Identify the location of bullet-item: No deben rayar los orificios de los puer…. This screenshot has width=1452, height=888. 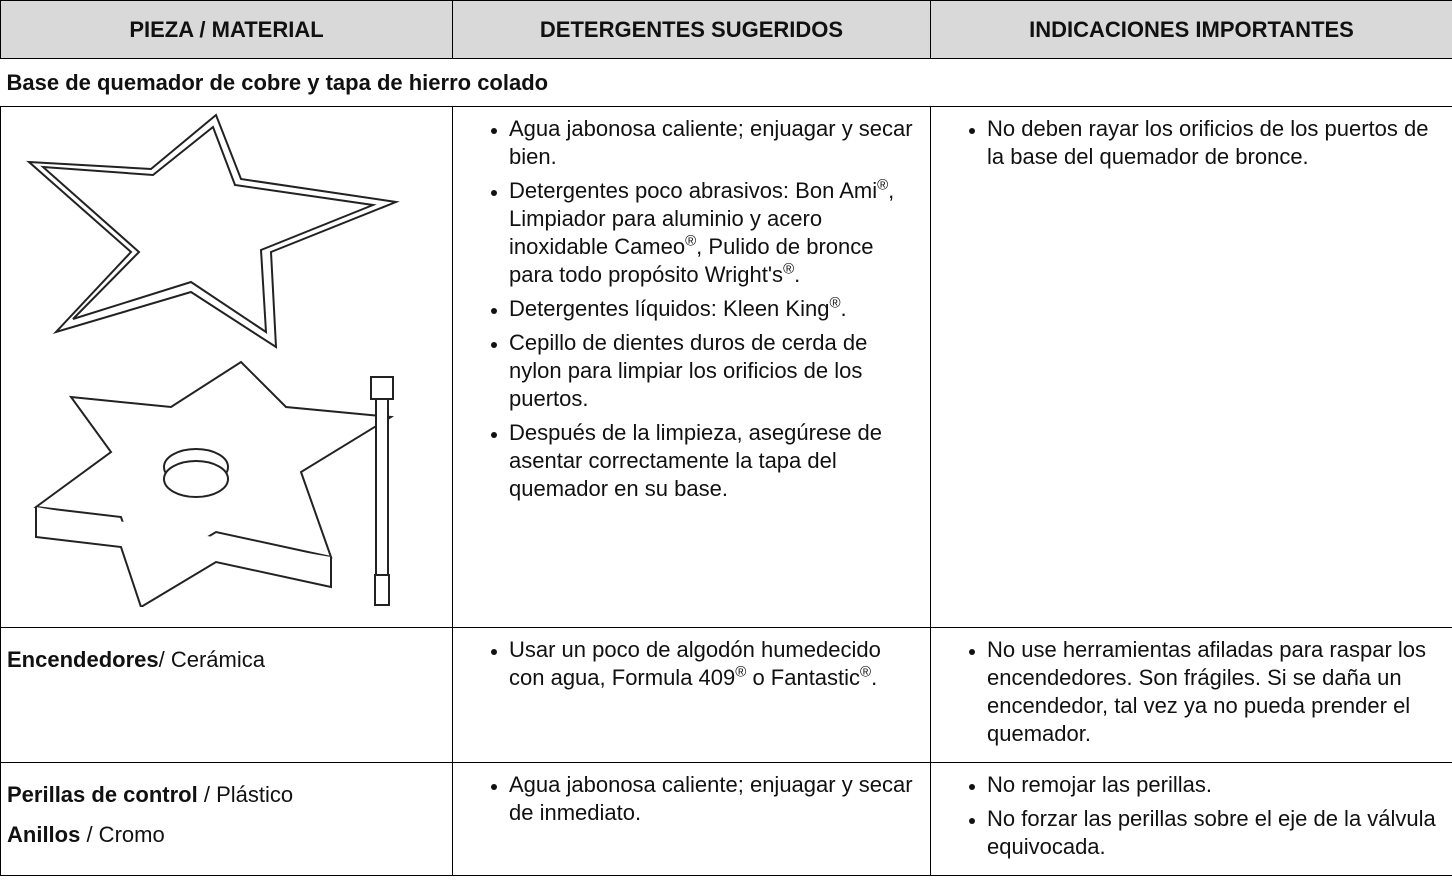
(1215, 143).